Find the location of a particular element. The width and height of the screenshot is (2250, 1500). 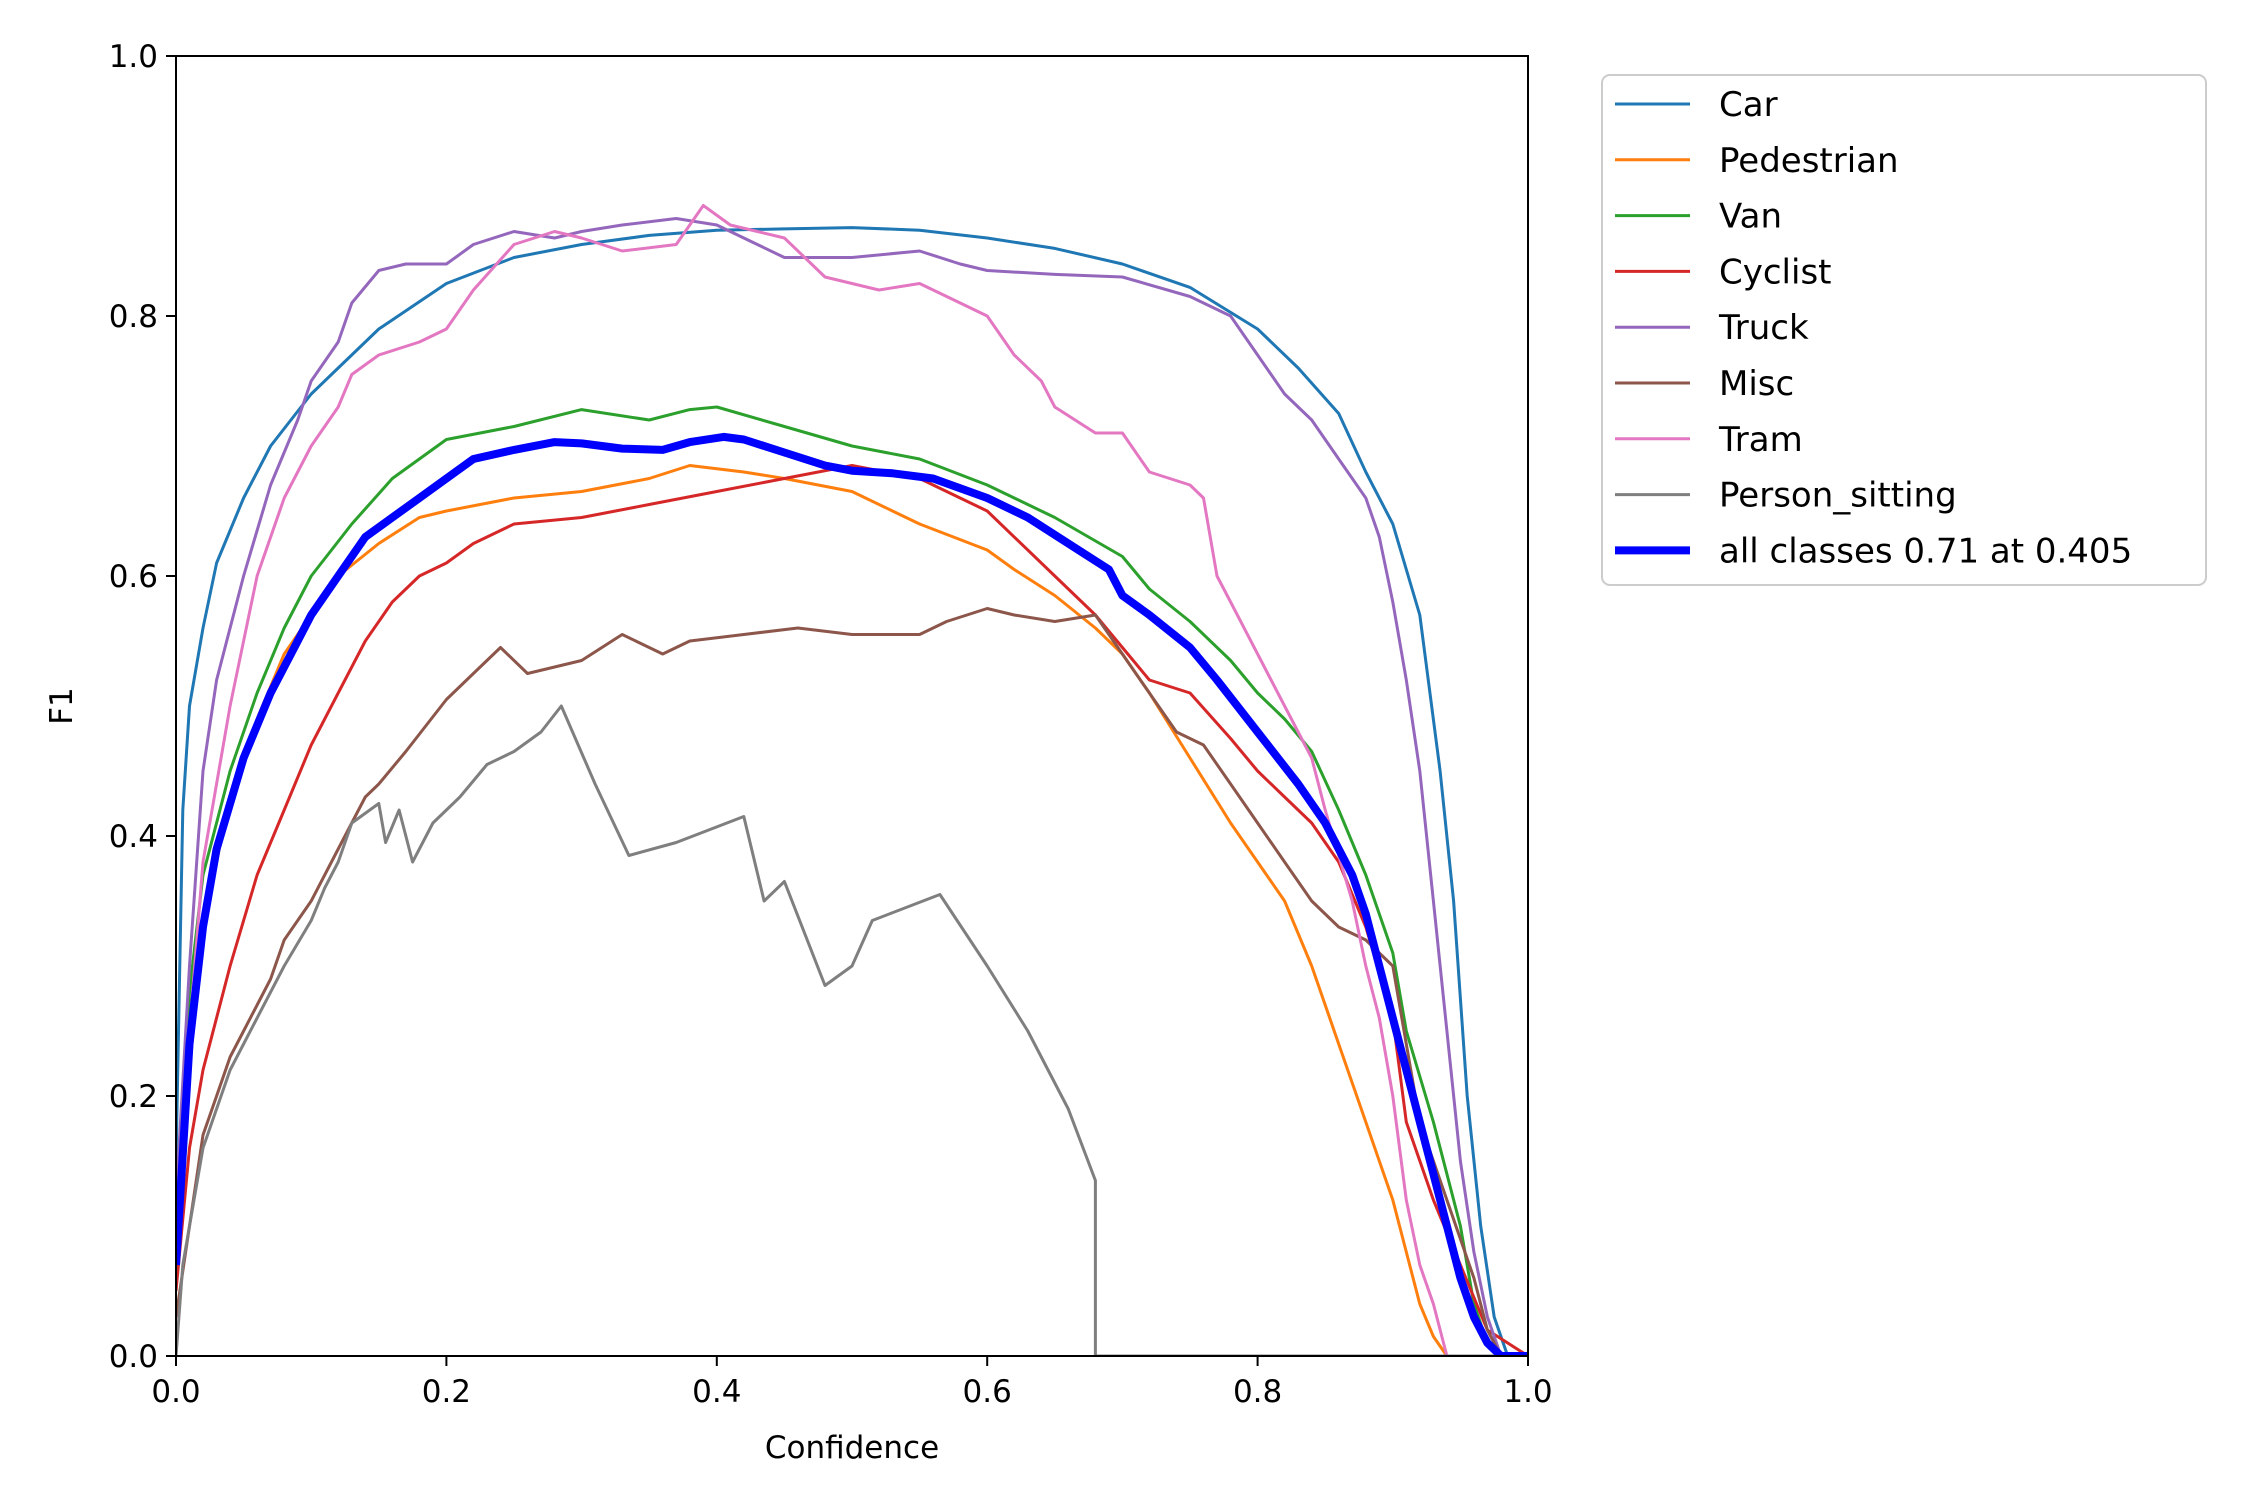

legend-item-tram: Tram is located at coordinates (1709, 440).